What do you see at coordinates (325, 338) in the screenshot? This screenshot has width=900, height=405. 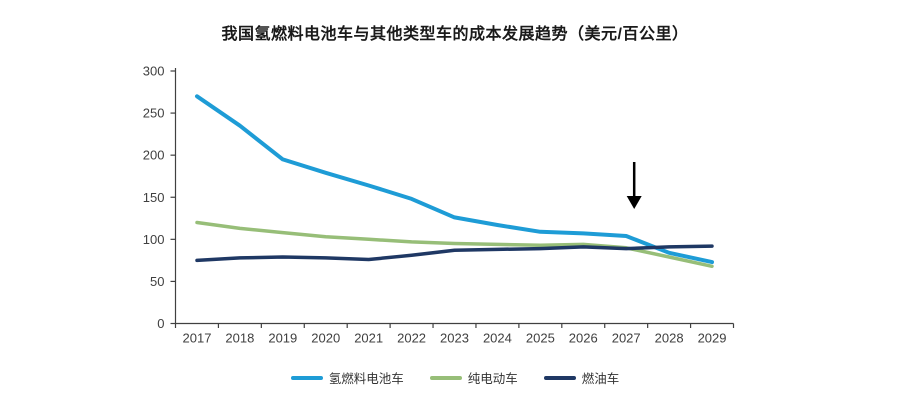 I see `x-tick-label: 2020` at bounding box center [325, 338].